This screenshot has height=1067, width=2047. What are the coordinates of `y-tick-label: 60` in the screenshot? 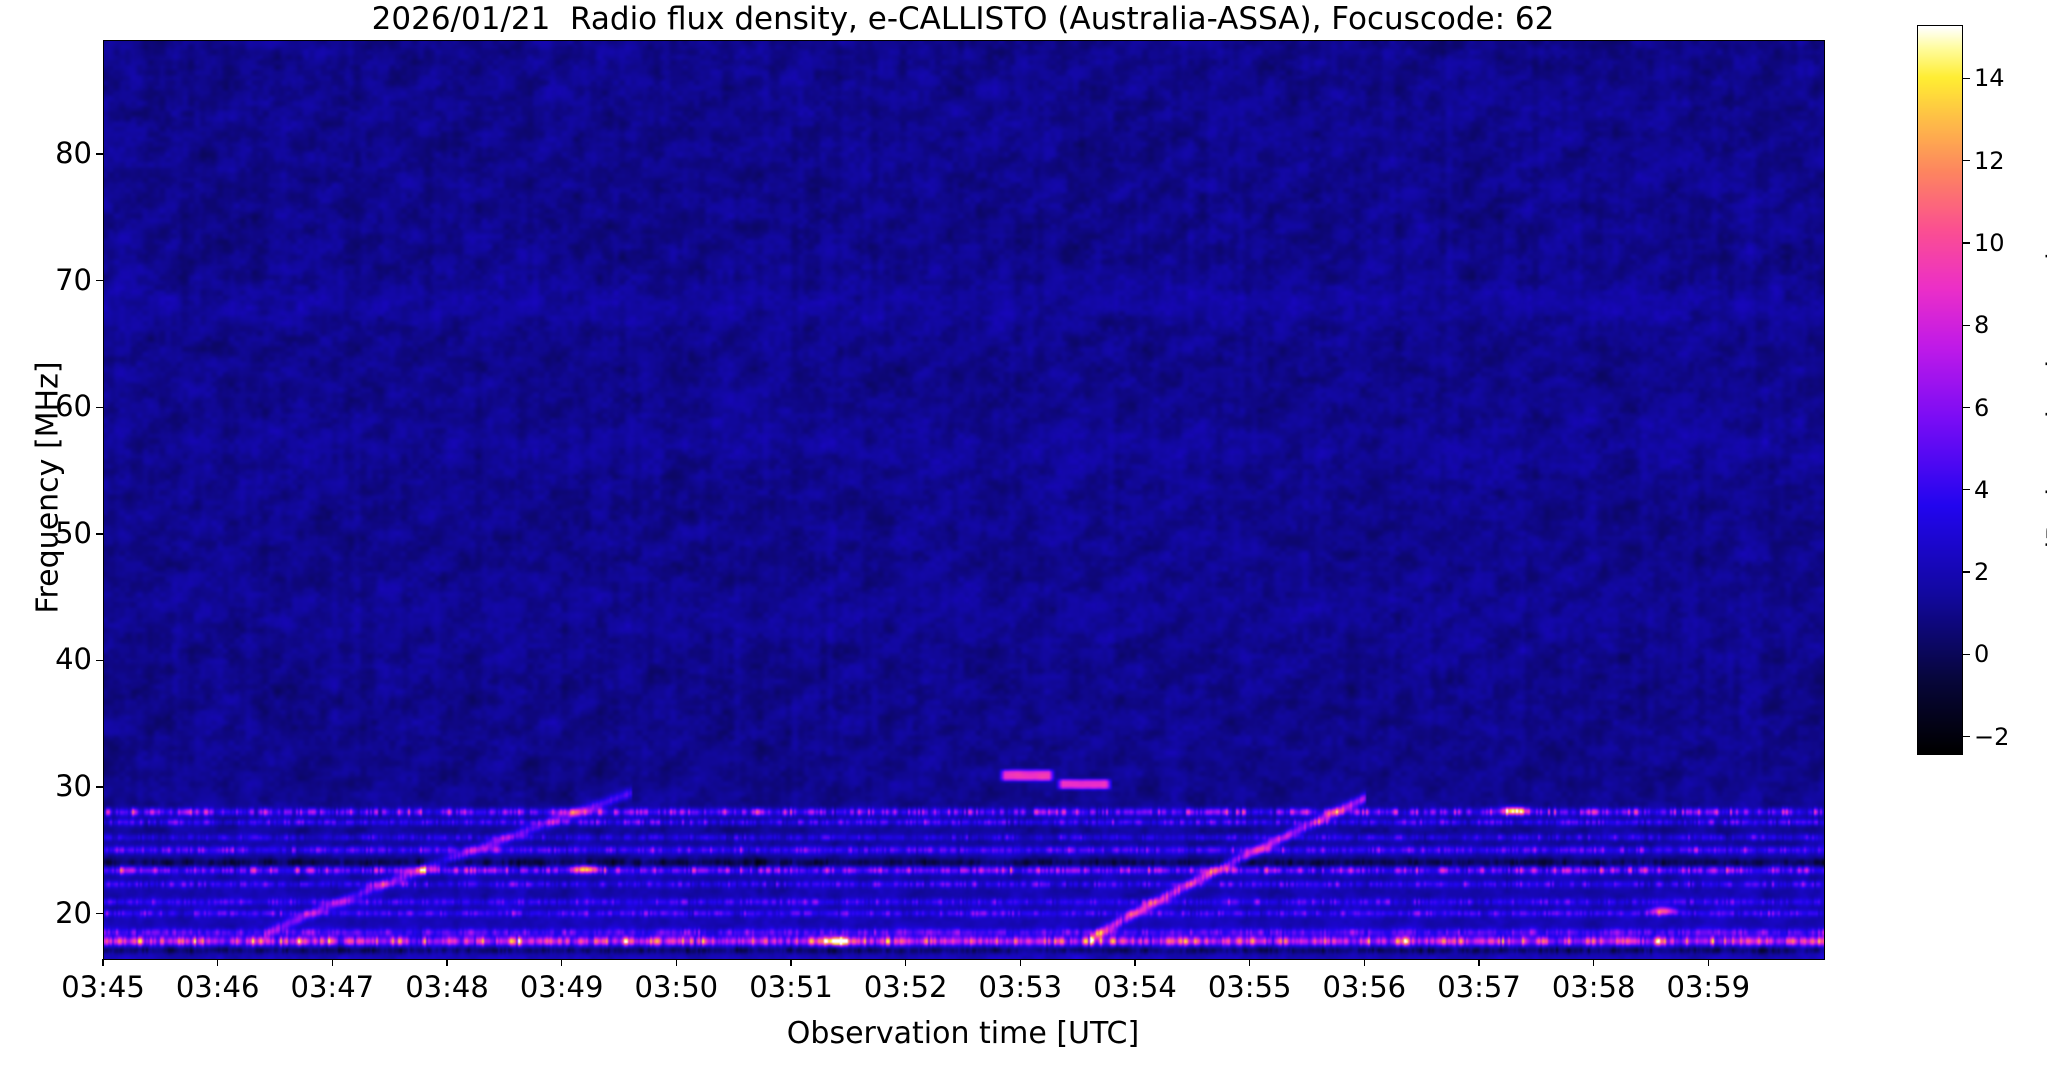 It's located at (73, 406).